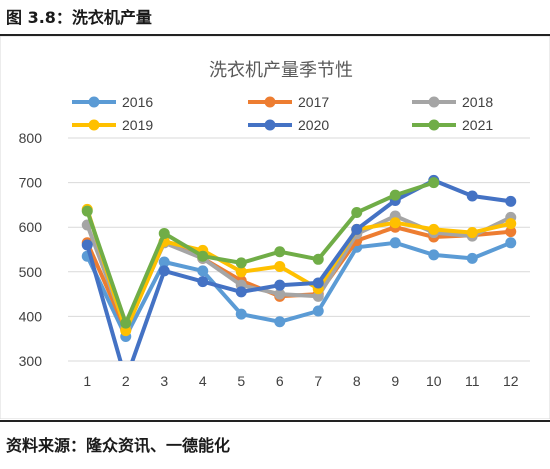 The image size is (550, 469). What do you see at coordinates (280, 381) in the screenshot?
I see `x-tick-label: 6` at bounding box center [280, 381].